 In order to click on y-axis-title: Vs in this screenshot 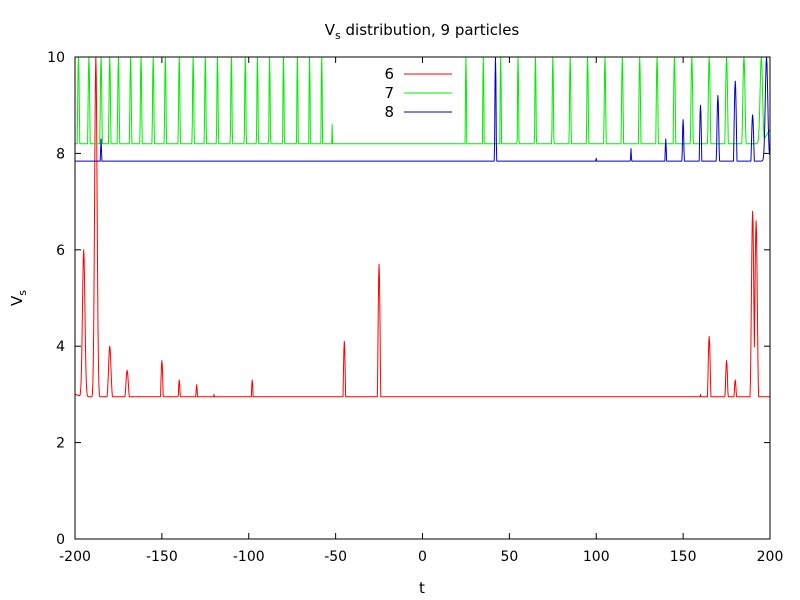, I will do `click(18, 298)`.